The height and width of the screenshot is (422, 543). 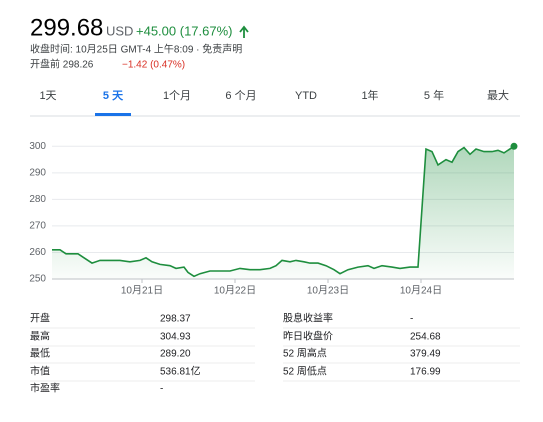 I want to click on stat-label: 最高, so click(x=40, y=336).